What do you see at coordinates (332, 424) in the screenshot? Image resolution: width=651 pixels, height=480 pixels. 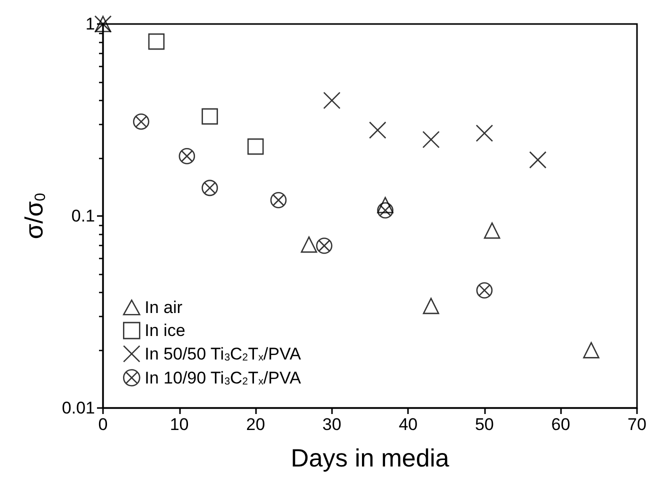 I see `x-tick-label: 30` at bounding box center [332, 424].